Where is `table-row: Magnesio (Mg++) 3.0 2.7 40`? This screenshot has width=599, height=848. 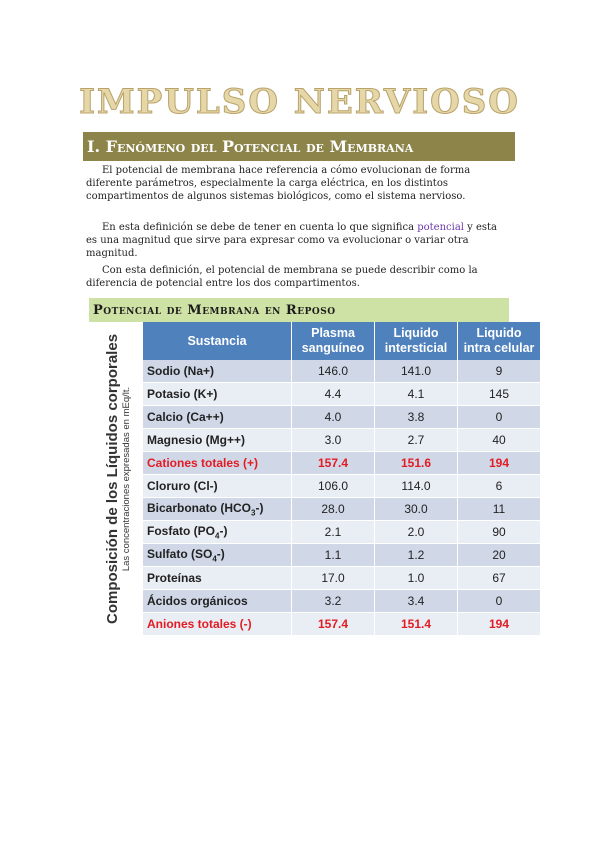 table-row: Magnesio (Mg++) 3.0 2.7 40 is located at coordinates (342, 440).